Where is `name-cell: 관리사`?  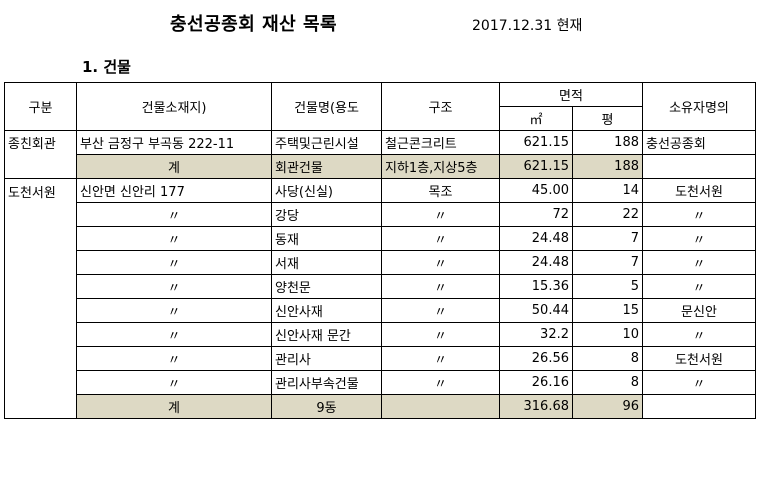
name-cell: 관리사 is located at coordinates (326, 358).